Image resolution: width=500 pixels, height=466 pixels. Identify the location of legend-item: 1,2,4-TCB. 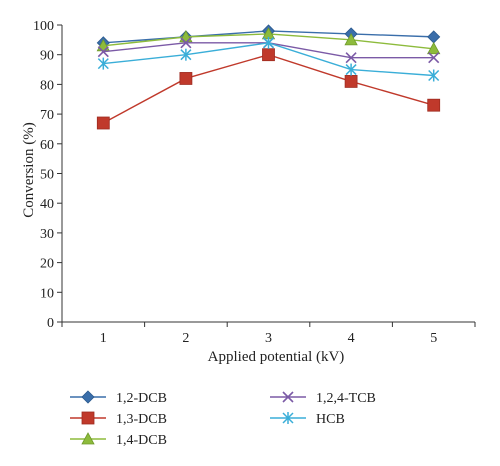
(323, 398).